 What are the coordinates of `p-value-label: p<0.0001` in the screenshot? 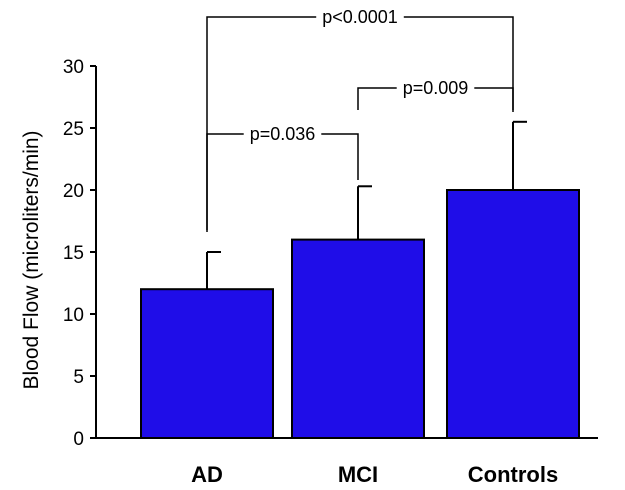 It's located at (360, 17).